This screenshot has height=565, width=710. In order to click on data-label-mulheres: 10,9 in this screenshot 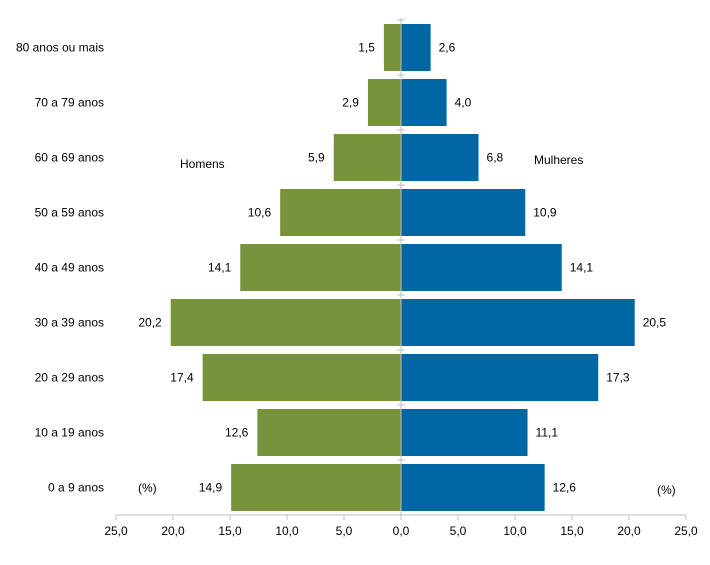, I will do `click(545, 213)`.